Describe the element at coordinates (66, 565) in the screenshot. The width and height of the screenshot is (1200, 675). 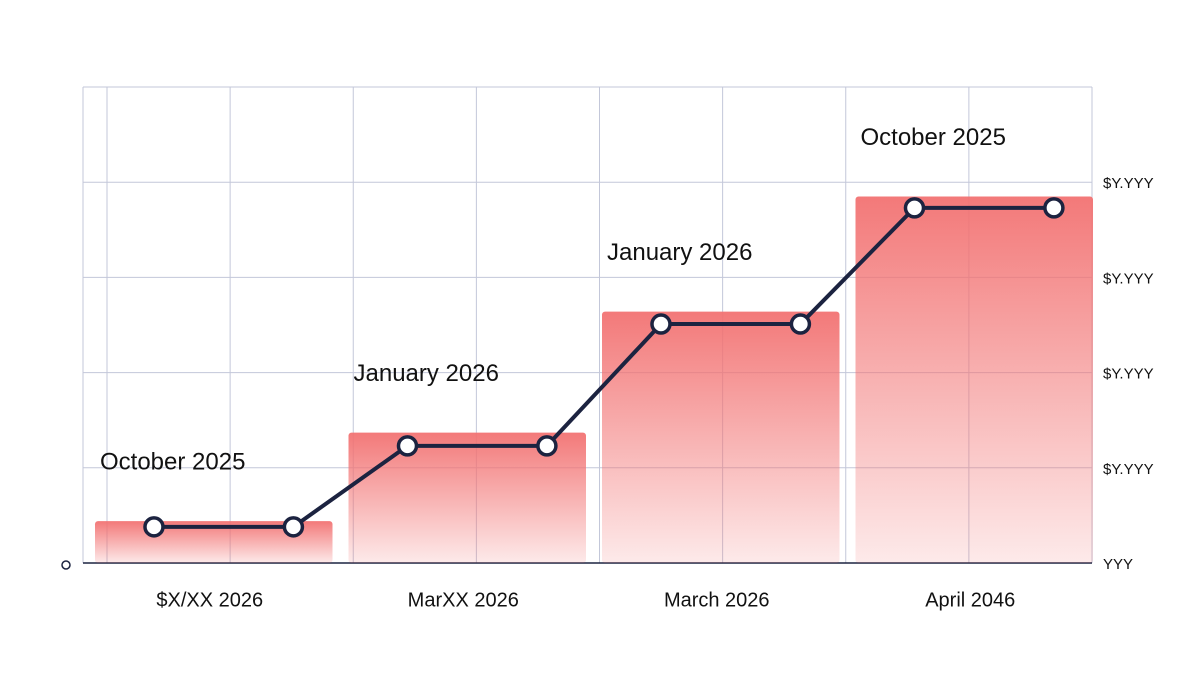
I see `origin-marker` at that location.